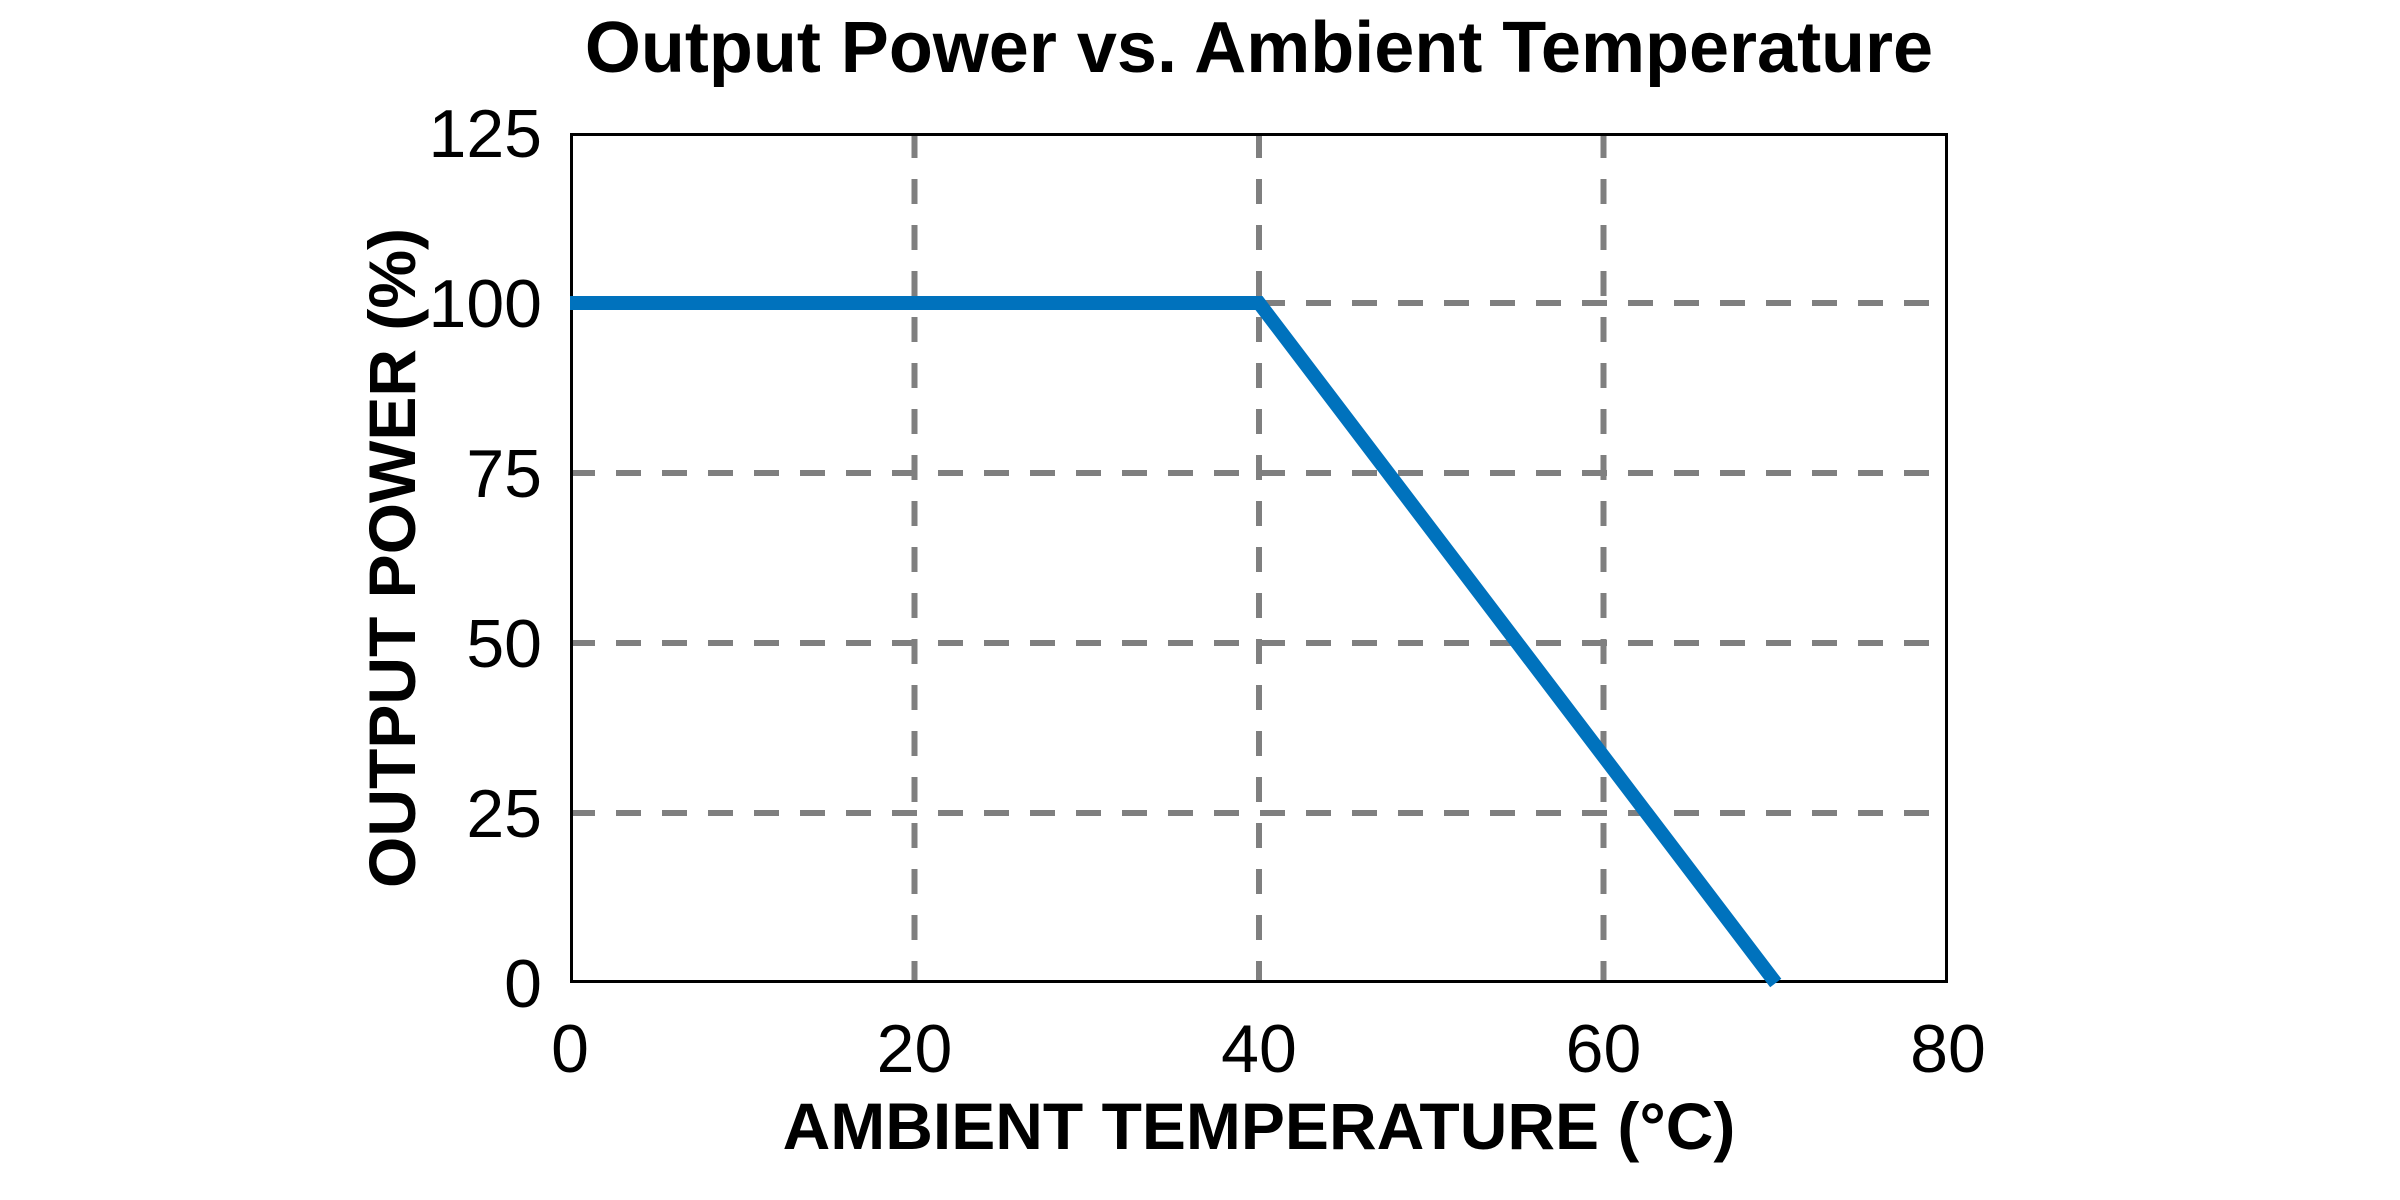  I want to click on y-tick-label: 100, so click(485, 304).